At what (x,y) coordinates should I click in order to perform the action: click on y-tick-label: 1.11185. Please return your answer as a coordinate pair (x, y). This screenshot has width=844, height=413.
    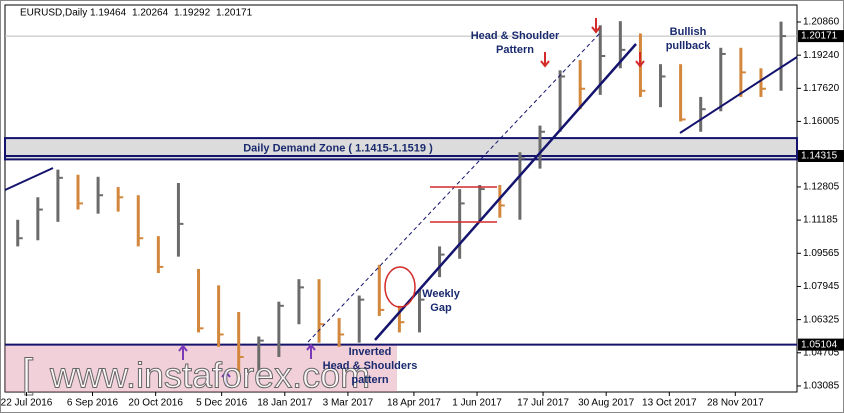
    Looking at the image, I should click on (820, 220).